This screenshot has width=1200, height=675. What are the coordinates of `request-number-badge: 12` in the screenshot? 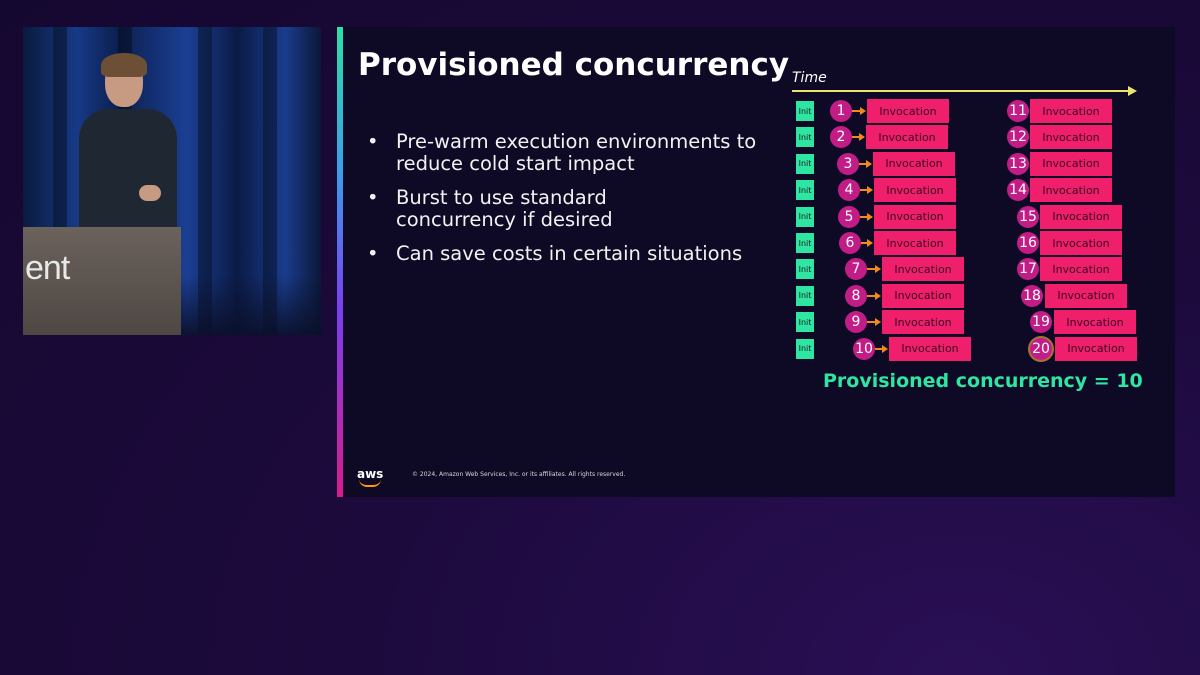 It's located at (1018, 137).